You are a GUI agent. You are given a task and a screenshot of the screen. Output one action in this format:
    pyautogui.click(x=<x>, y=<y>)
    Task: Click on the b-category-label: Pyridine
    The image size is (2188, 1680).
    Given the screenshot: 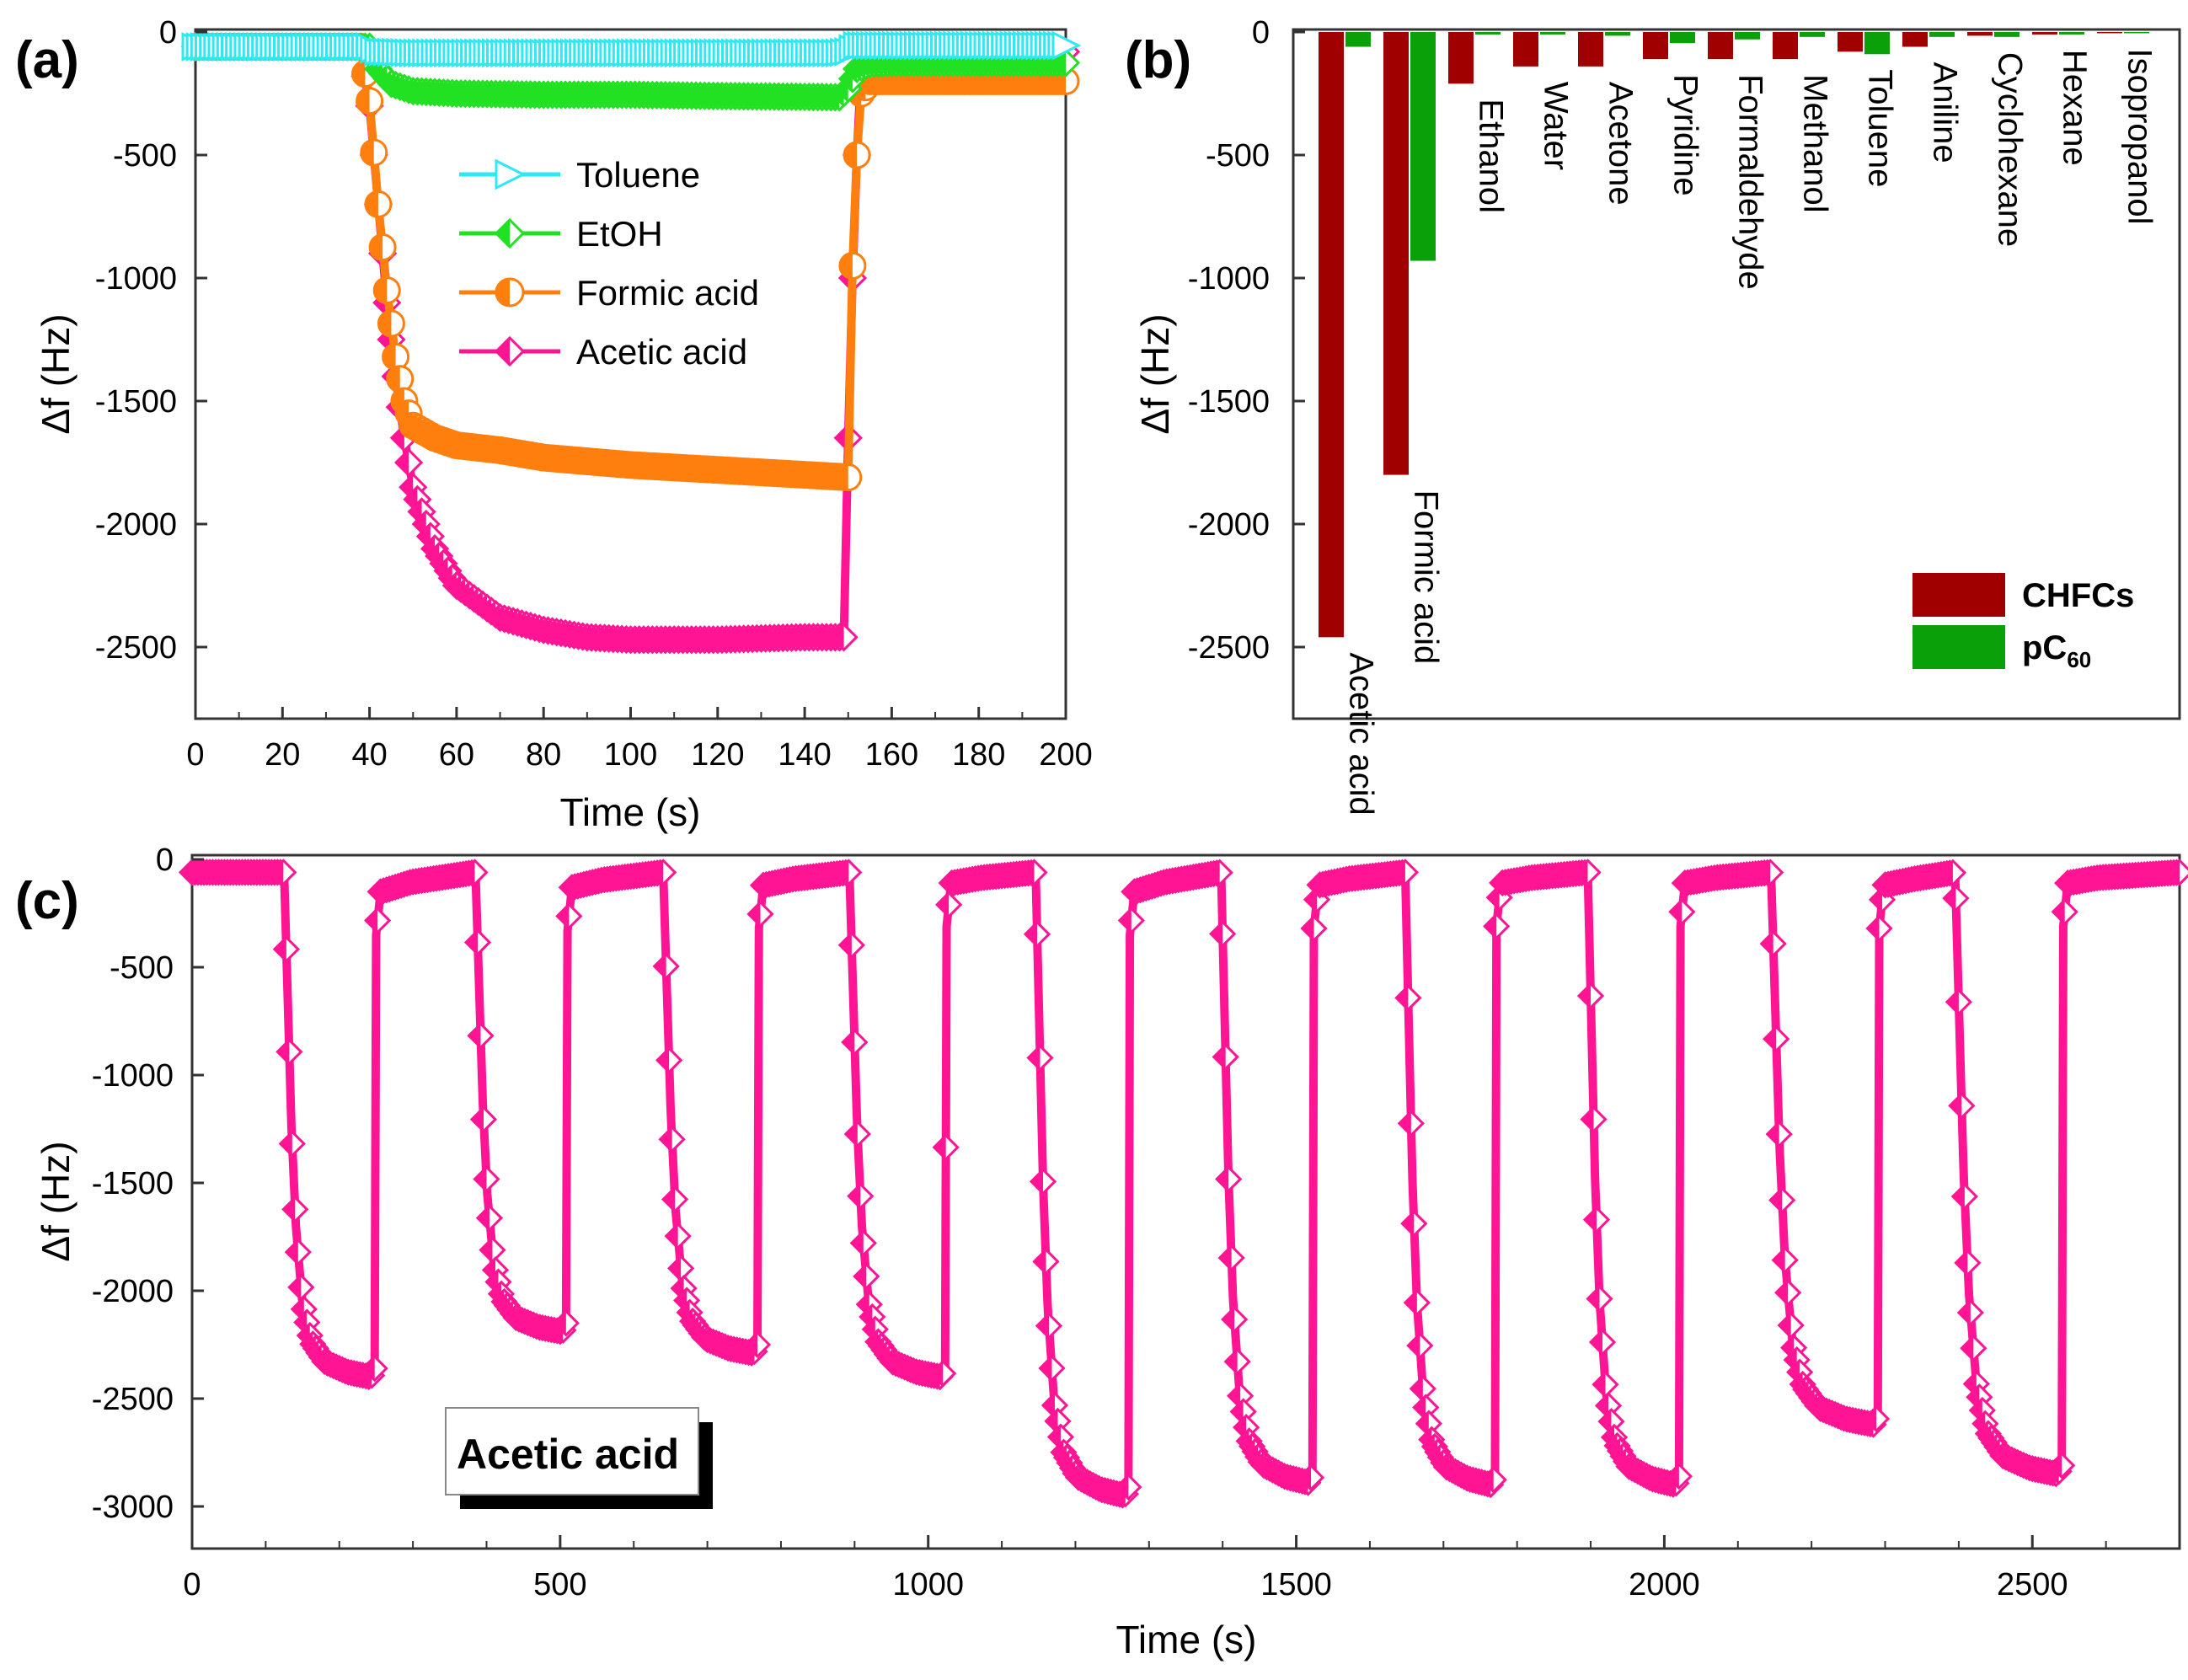 What is the action you would take?
    pyautogui.click(x=1685, y=135)
    